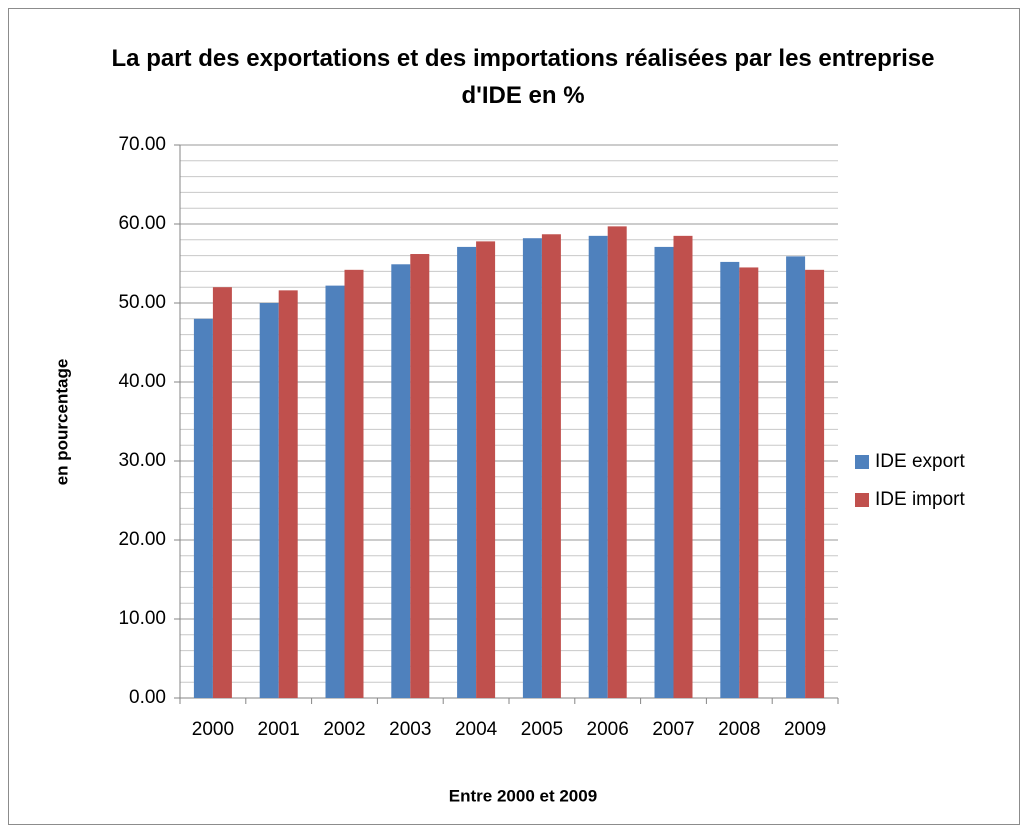 This screenshot has width=1029, height=833. What do you see at coordinates (142, 618) in the screenshot?
I see `y-tick-label: 10.00` at bounding box center [142, 618].